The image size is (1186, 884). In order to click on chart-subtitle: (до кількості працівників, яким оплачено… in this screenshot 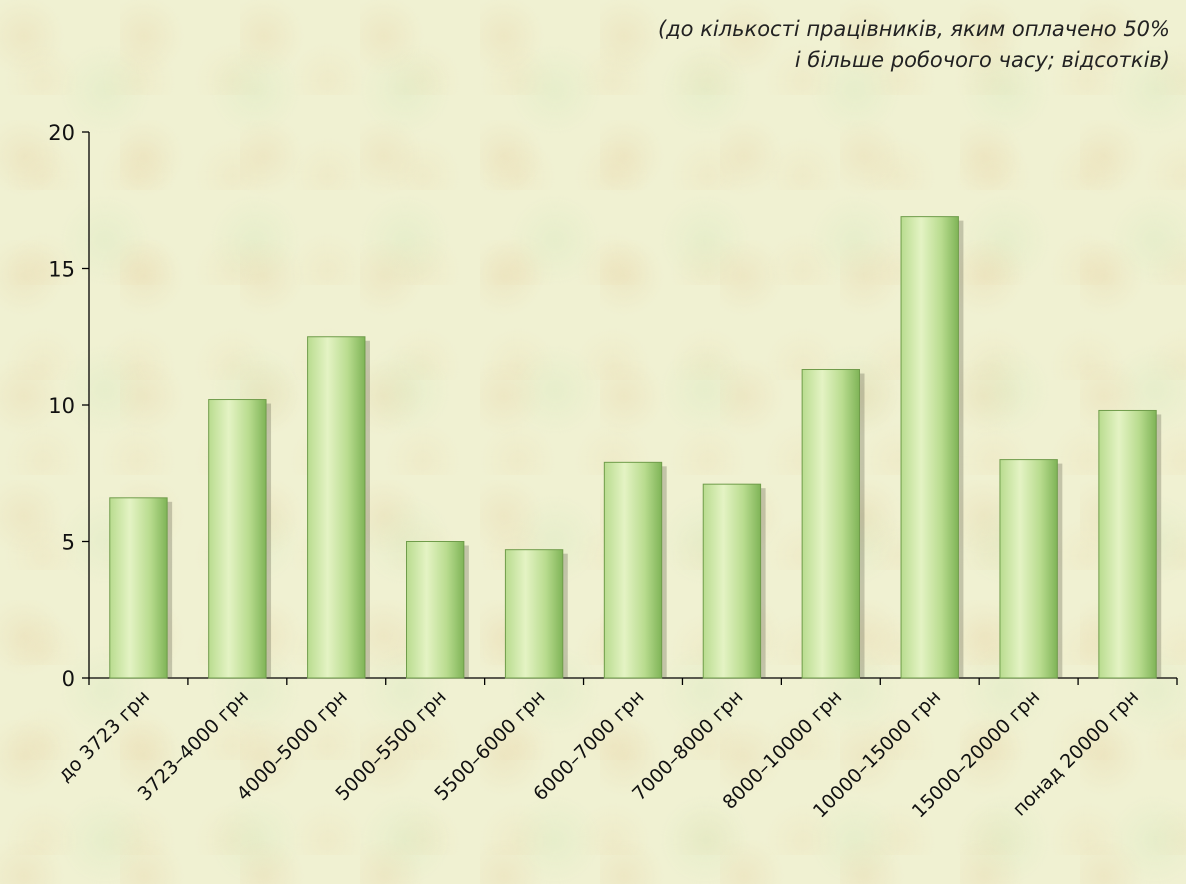, I will do `click(820, 45)`.